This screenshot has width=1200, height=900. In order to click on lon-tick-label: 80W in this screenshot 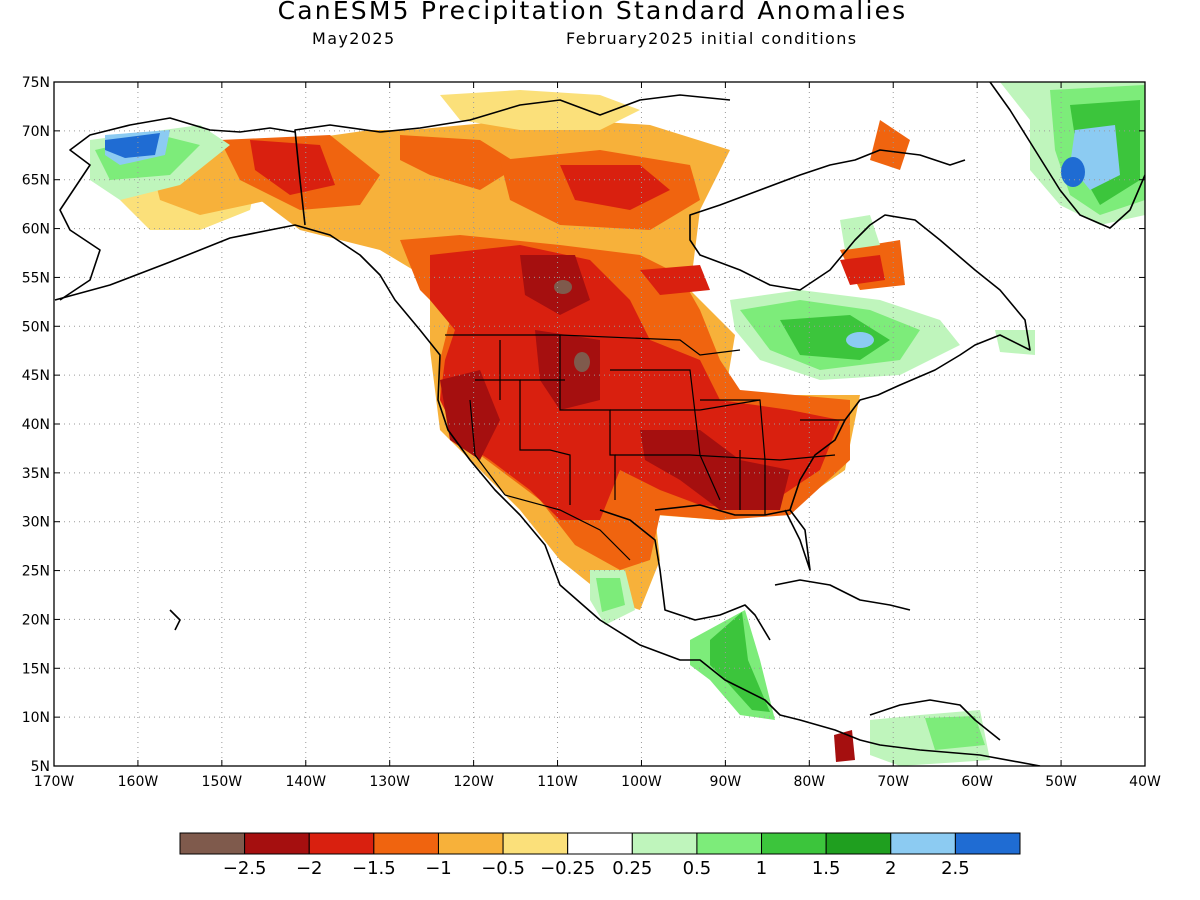, I will do `click(809, 782)`.